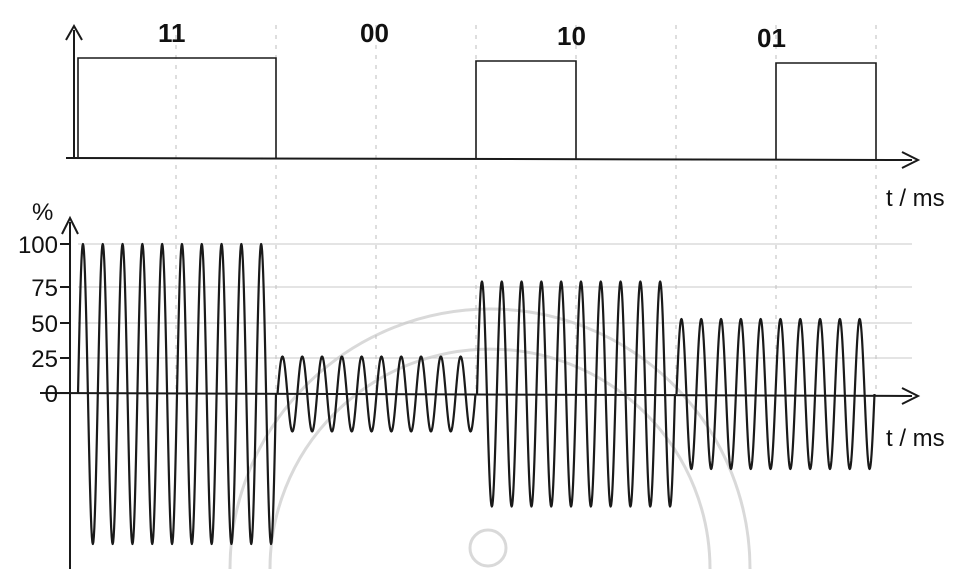 The height and width of the screenshot is (569, 978). Describe the element at coordinates (44, 288) in the screenshot. I see `y-tick-75: 75` at that location.